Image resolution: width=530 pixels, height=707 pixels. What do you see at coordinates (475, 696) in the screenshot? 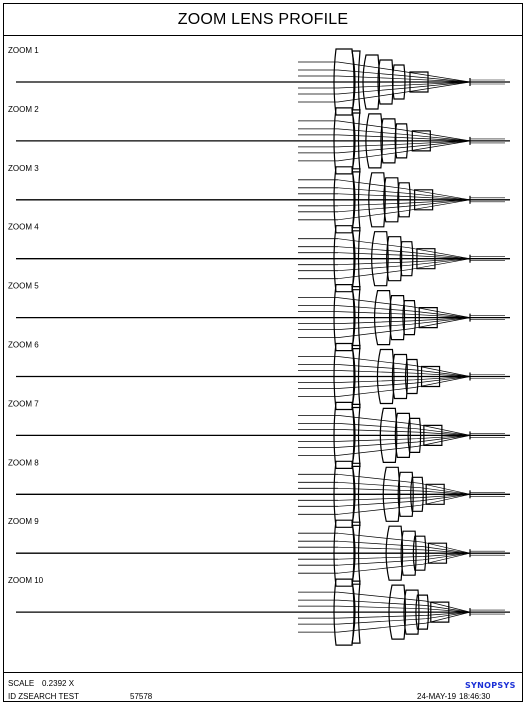
I see `footer-time: 18:46:30` at bounding box center [475, 696].